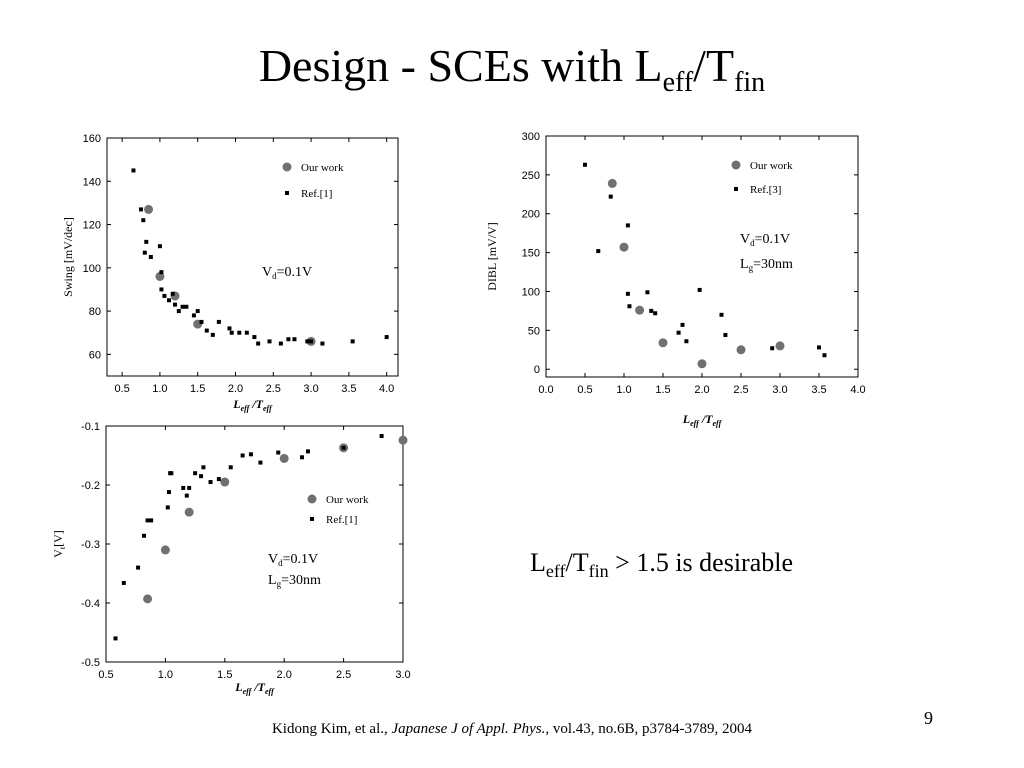  I want to click on x-tick-label: 0.5, so click(121, 389).